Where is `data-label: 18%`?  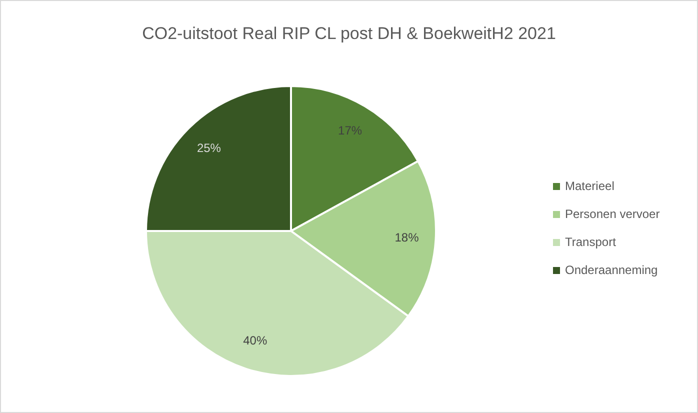
data-label: 18% is located at coordinates (407, 237).